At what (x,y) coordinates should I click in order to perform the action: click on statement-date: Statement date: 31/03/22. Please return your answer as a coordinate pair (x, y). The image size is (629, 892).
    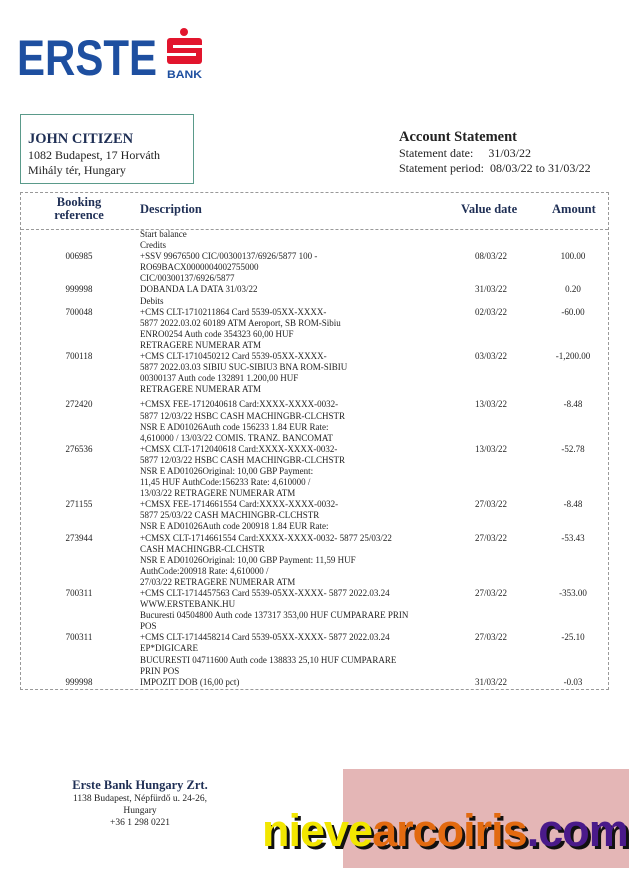
    Looking at the image, I should click on (495, 153).